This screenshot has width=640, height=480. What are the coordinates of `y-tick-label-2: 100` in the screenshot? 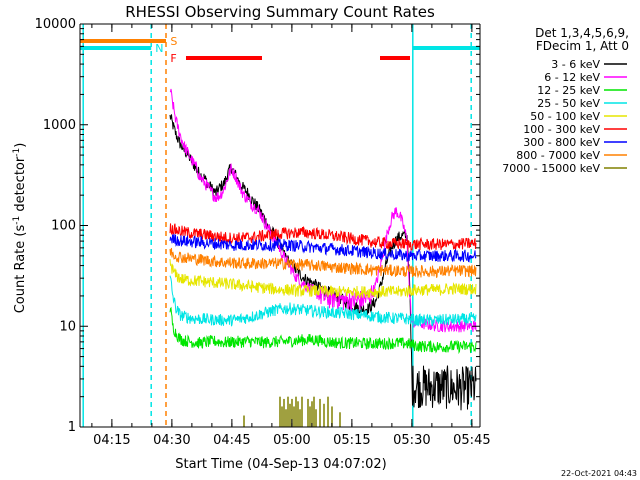 It's located at (63, 226).